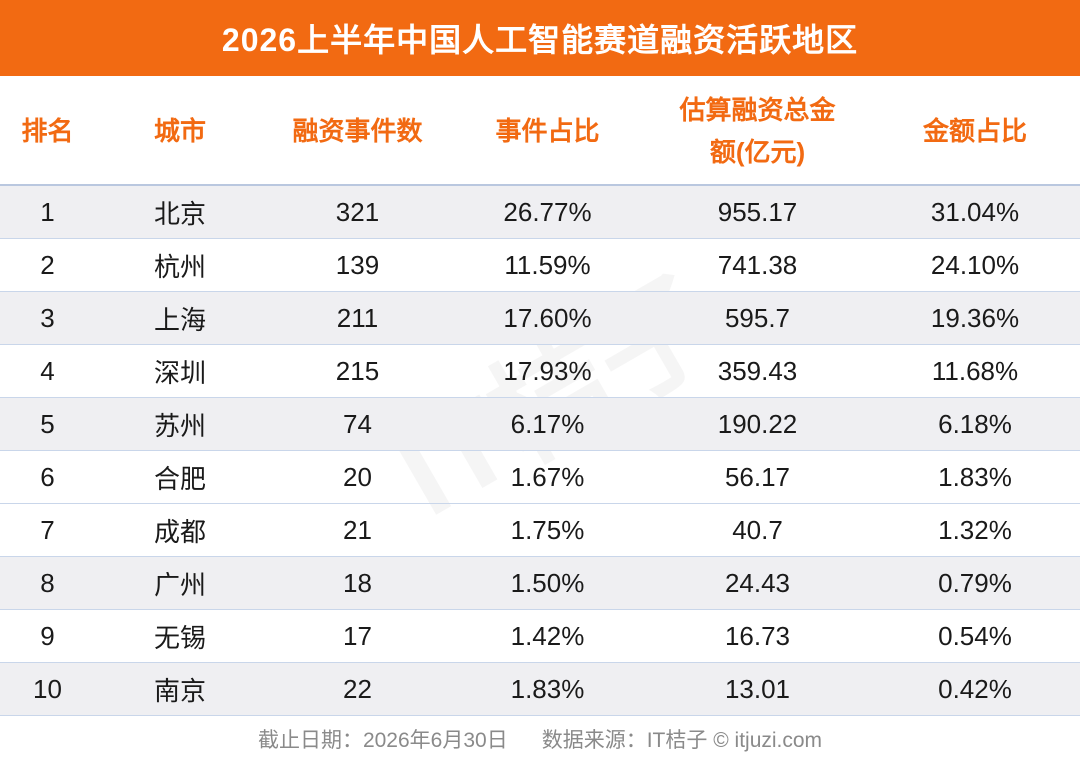 The width and height of the screenshot is (1080, 761). I want to click on table-row: 10 南京 22 1.83% 13.01 0.42%, so click(540, 689).